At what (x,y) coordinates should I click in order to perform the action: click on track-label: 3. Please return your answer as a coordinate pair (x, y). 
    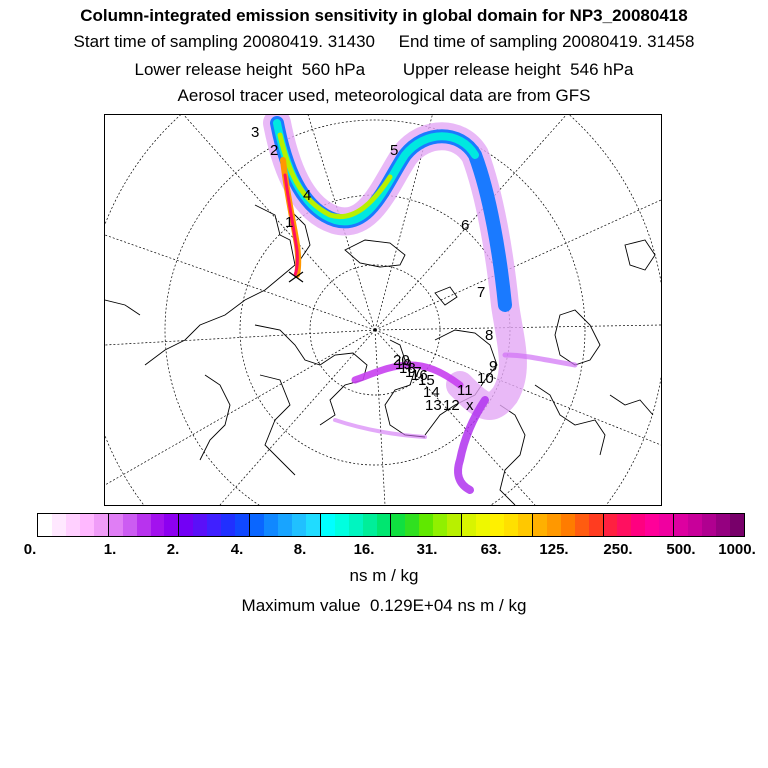
    Looking at the image, I should click on (255, 132).